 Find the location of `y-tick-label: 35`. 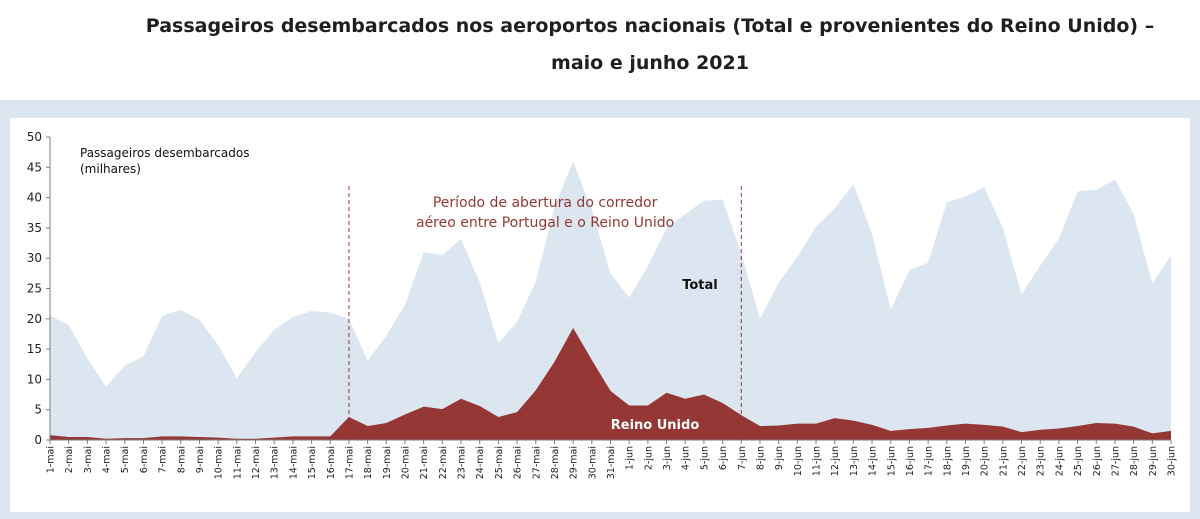

y-tick-label: 35 is located at coordinates (34, 228).